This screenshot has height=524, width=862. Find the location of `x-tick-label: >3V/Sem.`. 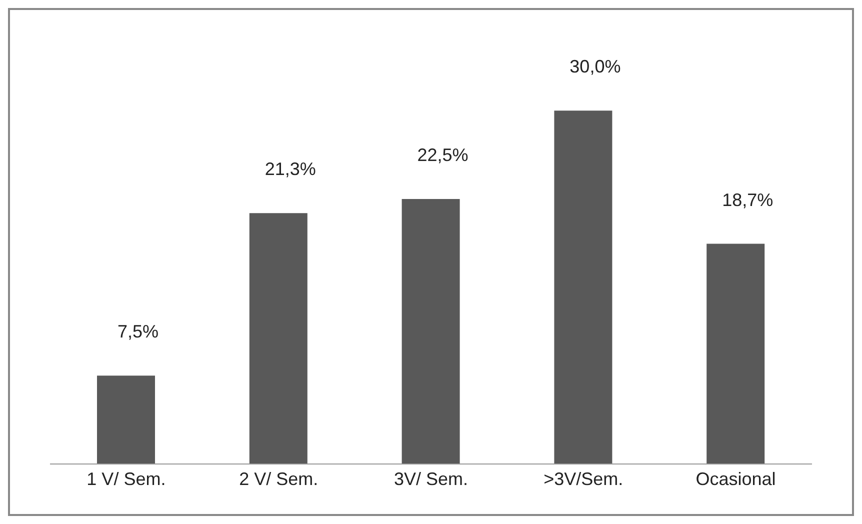

x-tick-label: >3V/Sem. is located at coordinates (584, 478).